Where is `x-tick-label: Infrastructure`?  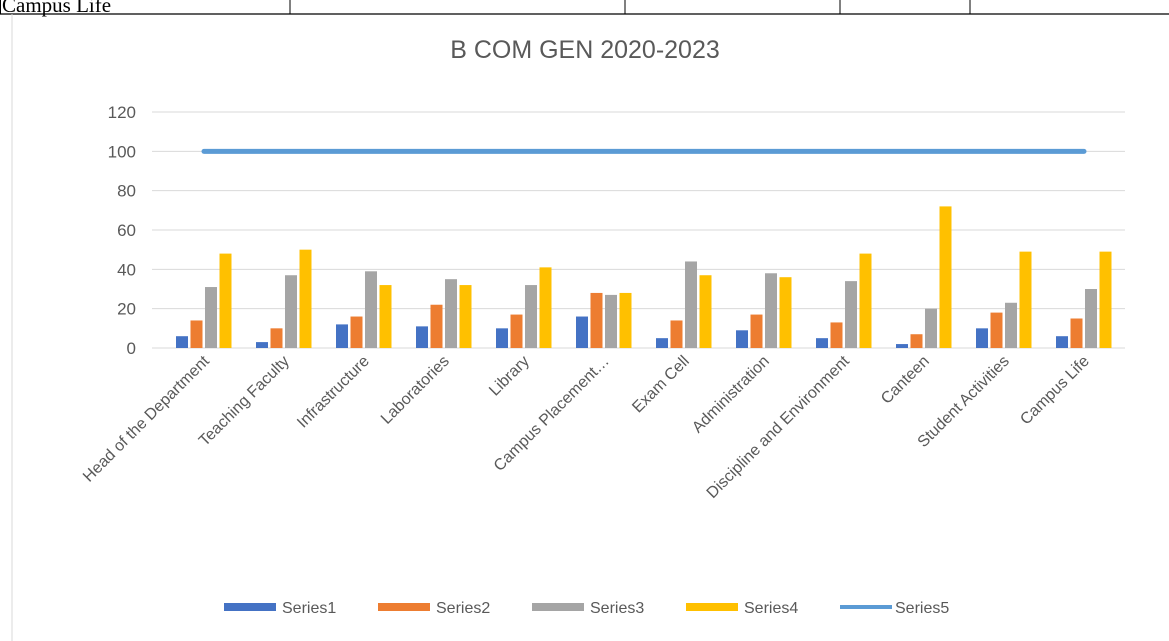 x-tick-label: Infrastructure is located at coordinates (333, 392).